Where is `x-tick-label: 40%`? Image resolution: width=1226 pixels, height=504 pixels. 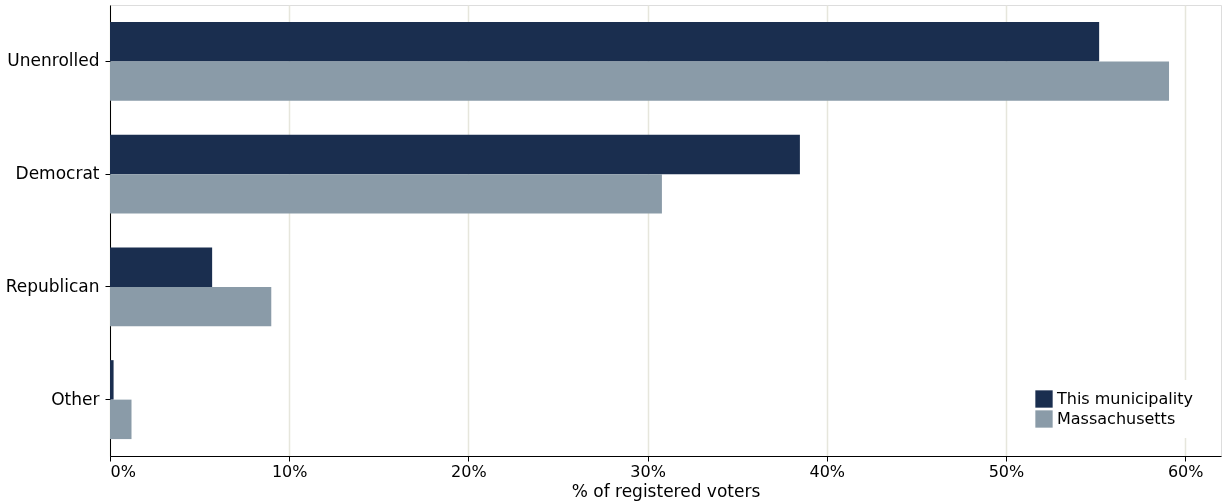
x-tick-label: 40% is located at coordinates (827, 471).